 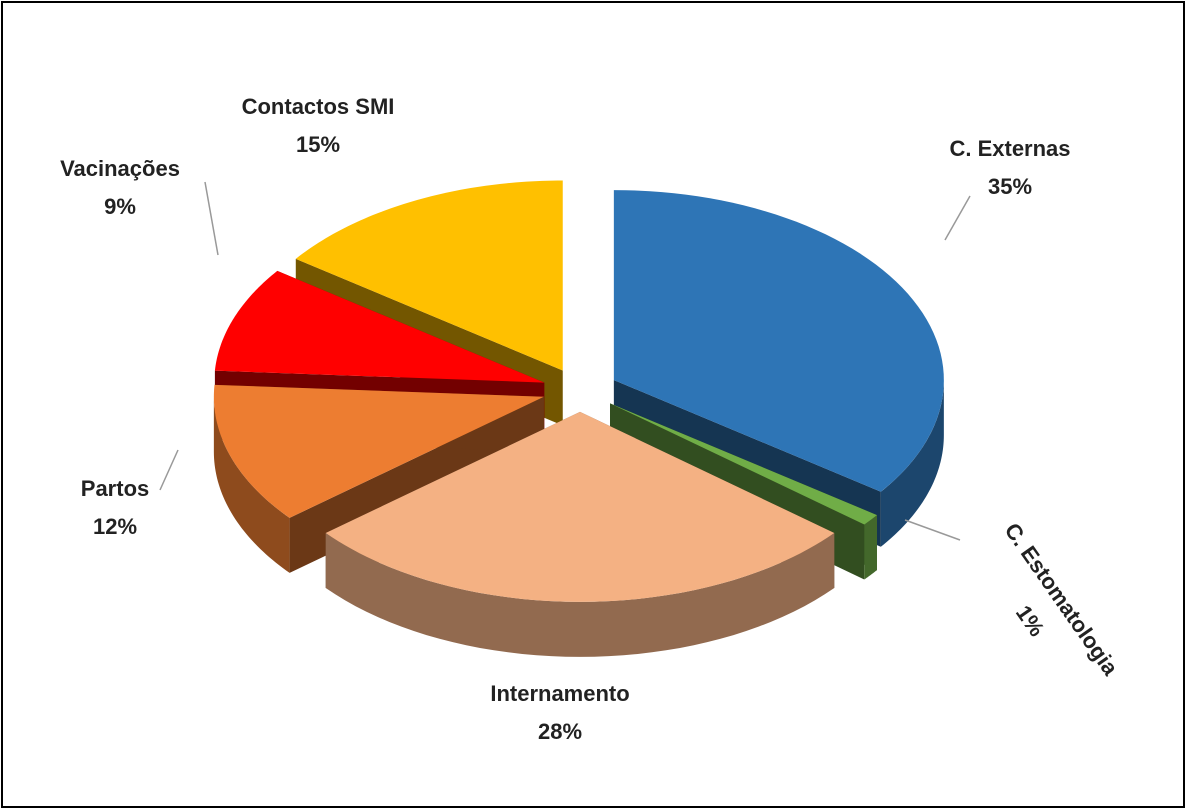 What do you see at coordinates (560, 731) in the screenshot?
I see `label-value: 28%` at bounding box center [560, 731].